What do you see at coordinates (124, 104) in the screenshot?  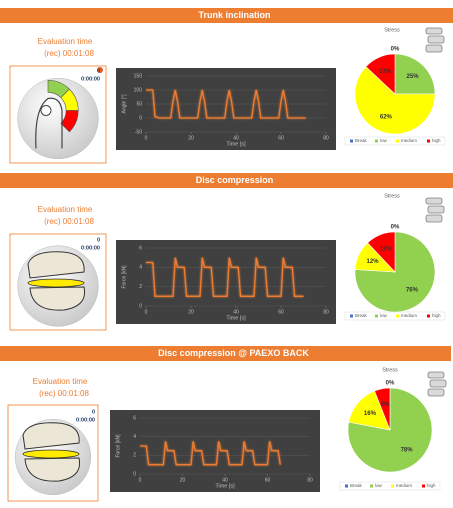 I see `y-axis-label: Angle [°]` at bounding box center [124, 104].